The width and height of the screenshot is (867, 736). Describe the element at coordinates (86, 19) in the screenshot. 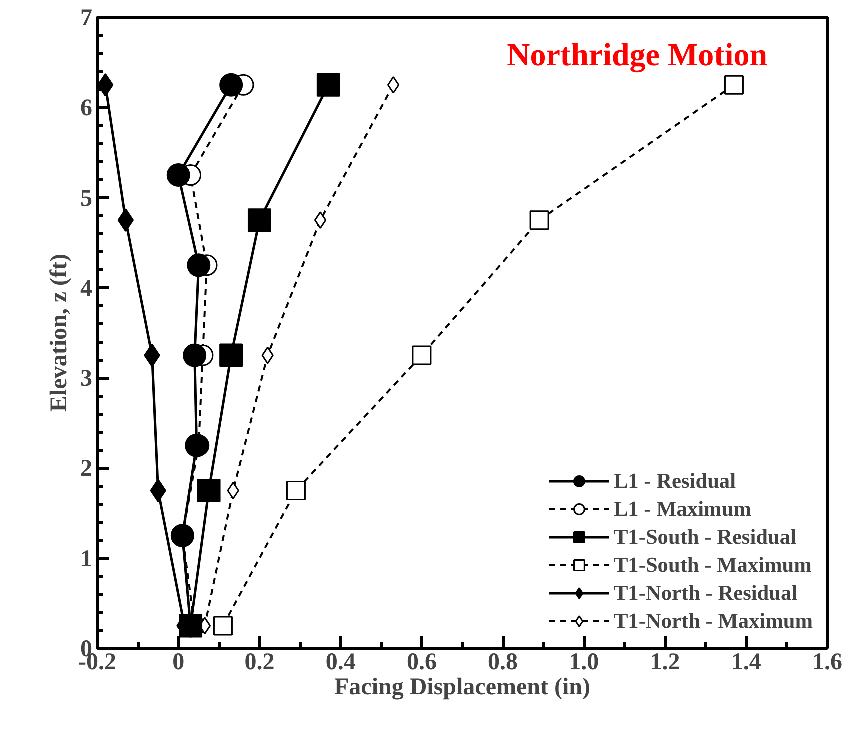

I see `y-tick-label: 7` at that location.